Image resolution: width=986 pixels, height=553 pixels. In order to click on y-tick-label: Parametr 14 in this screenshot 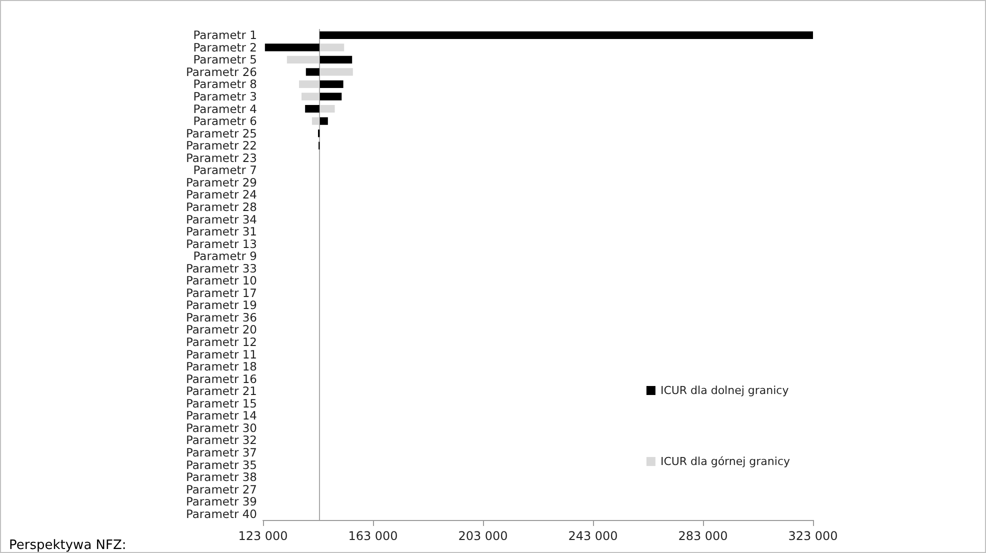, I will do `click(221, 415)`.